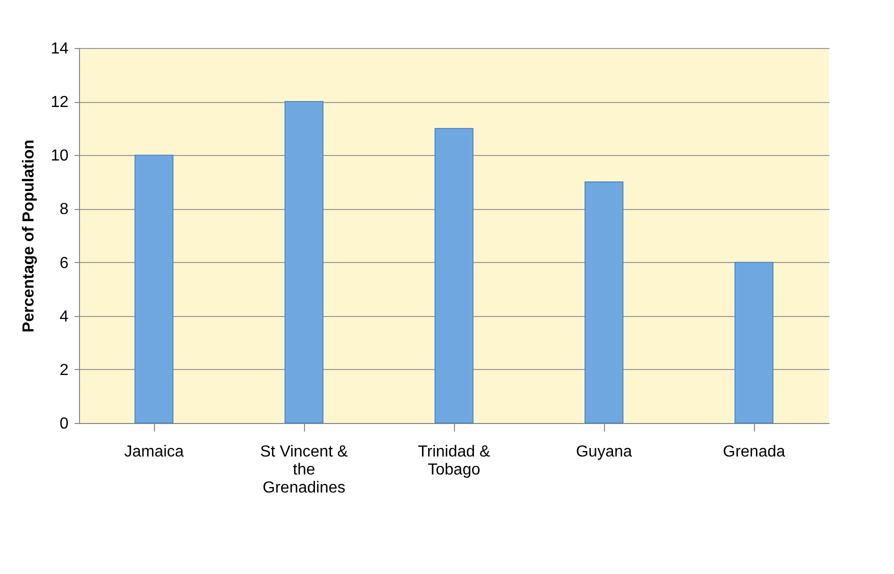 The image size is (894, 574). What do you see at coordinates (754, 452) in the screenshot?
I see `x-tick-label: Grenada` at bounding box center [754, 452].